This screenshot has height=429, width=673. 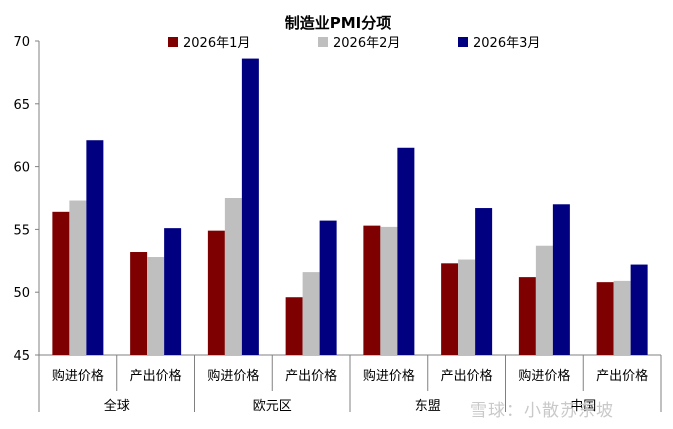 What do you see at coordinates (216, 43) in the screenshot?
I see `legend-label: 2026年1月` at bounding box center [216, 43].